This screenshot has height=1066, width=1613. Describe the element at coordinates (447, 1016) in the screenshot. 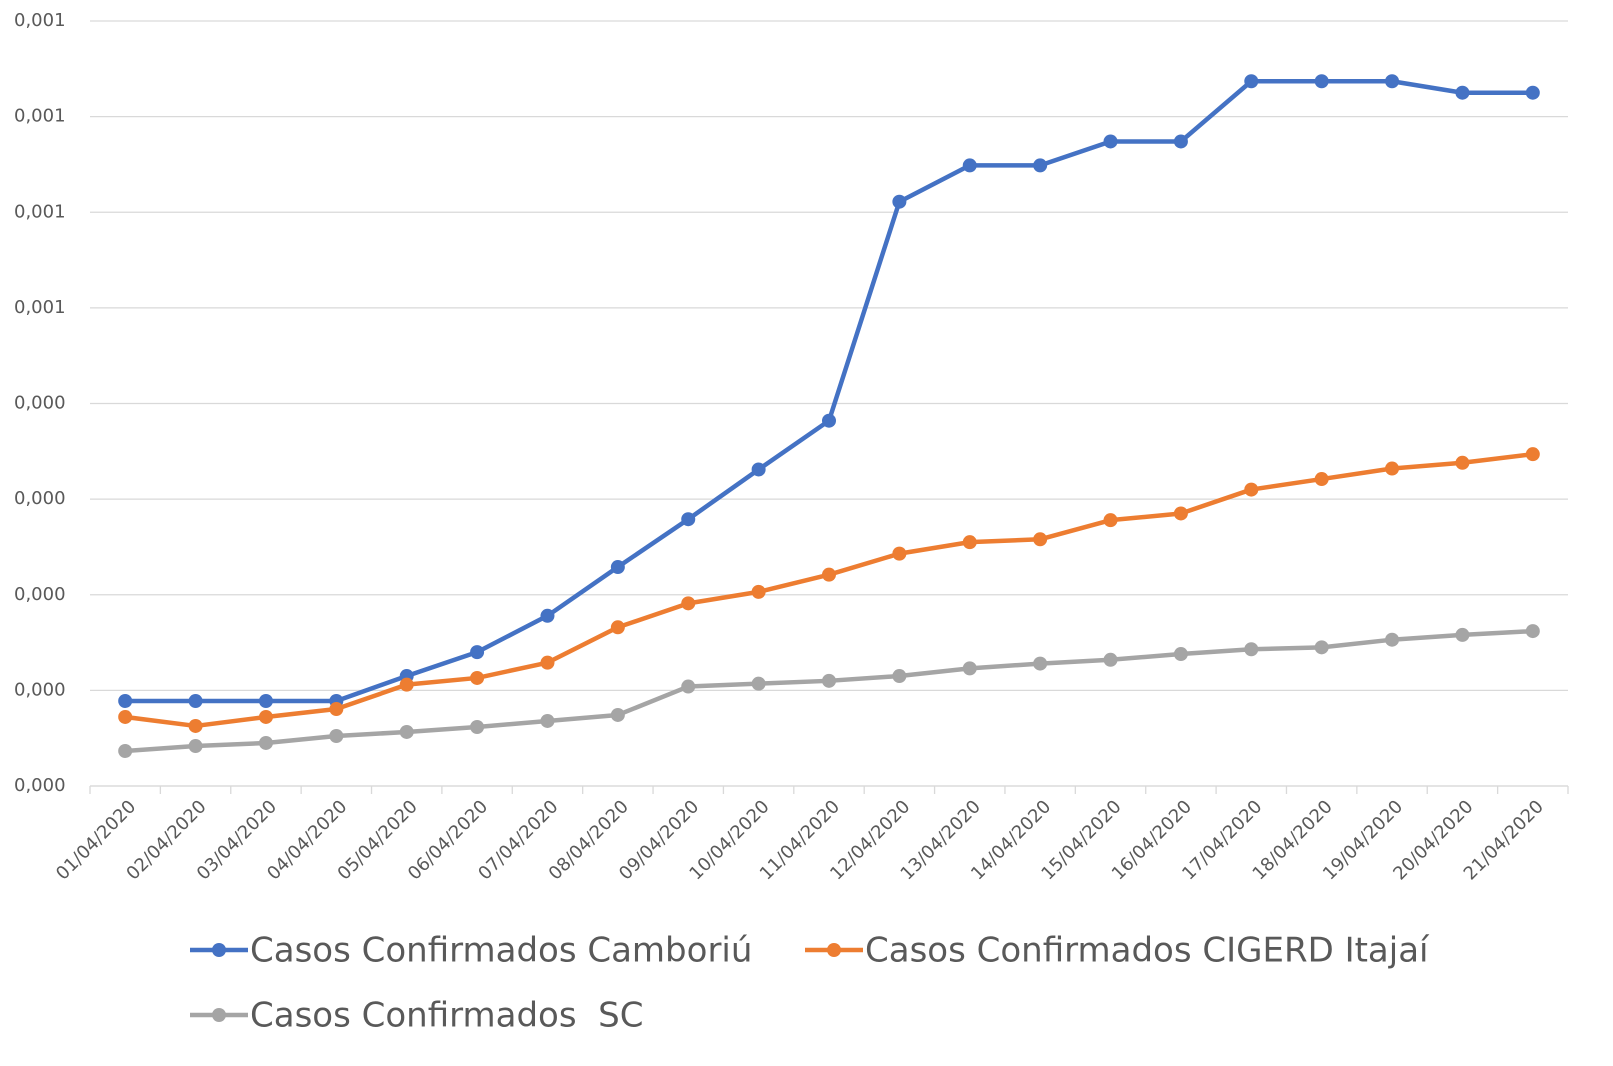

I see `legend-label: Casos Confirmados SC` at that location.